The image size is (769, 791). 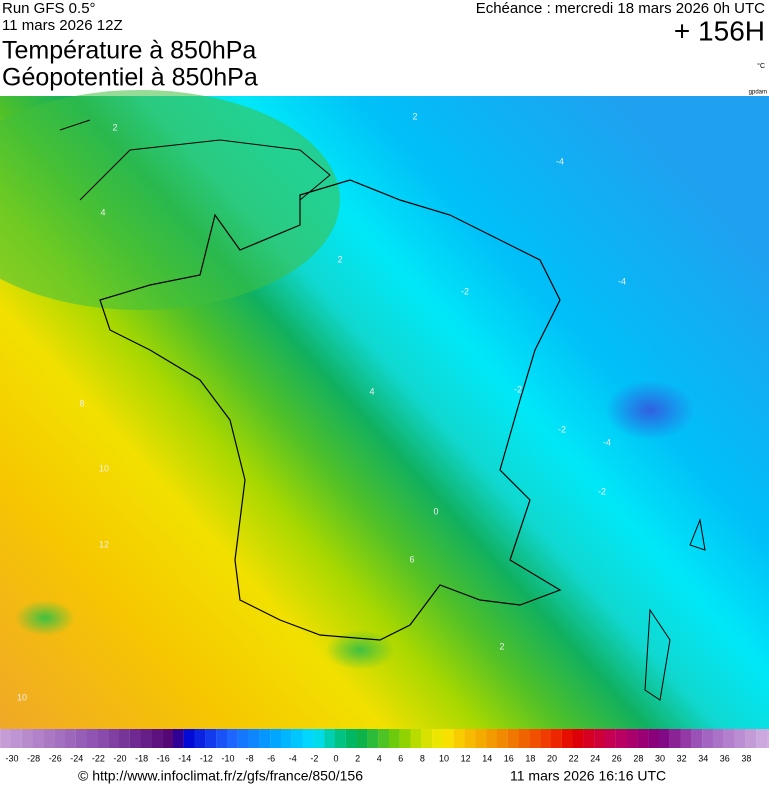 I want to click on contour-label: 4, so click(x=102, y=212).